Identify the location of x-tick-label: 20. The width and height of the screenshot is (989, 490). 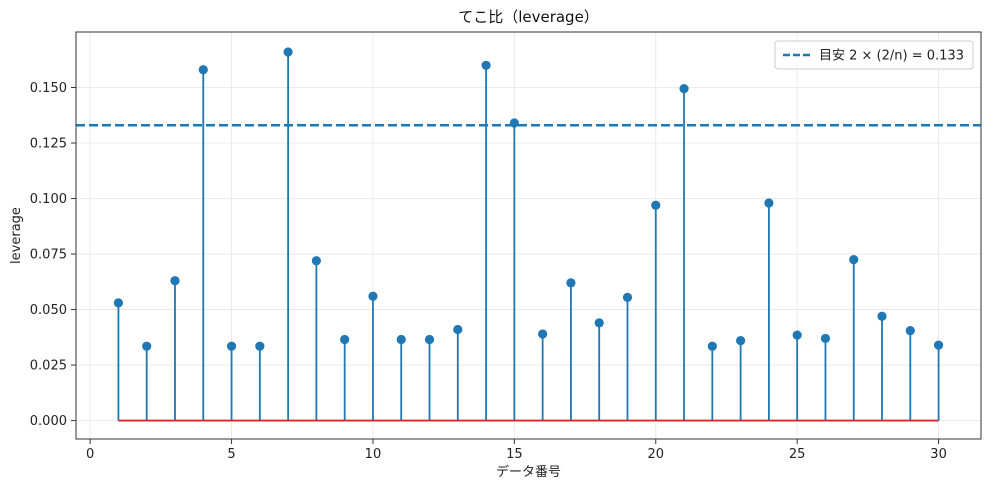
(655, 454).